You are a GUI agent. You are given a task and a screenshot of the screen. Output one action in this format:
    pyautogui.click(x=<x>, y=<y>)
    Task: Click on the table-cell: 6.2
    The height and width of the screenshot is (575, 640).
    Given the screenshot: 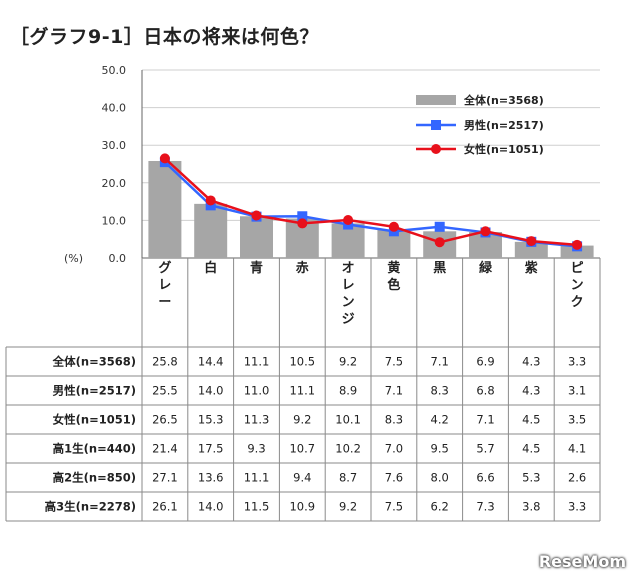 What is the action you would take?
    pyautogui.click(x=440, y=507)
    